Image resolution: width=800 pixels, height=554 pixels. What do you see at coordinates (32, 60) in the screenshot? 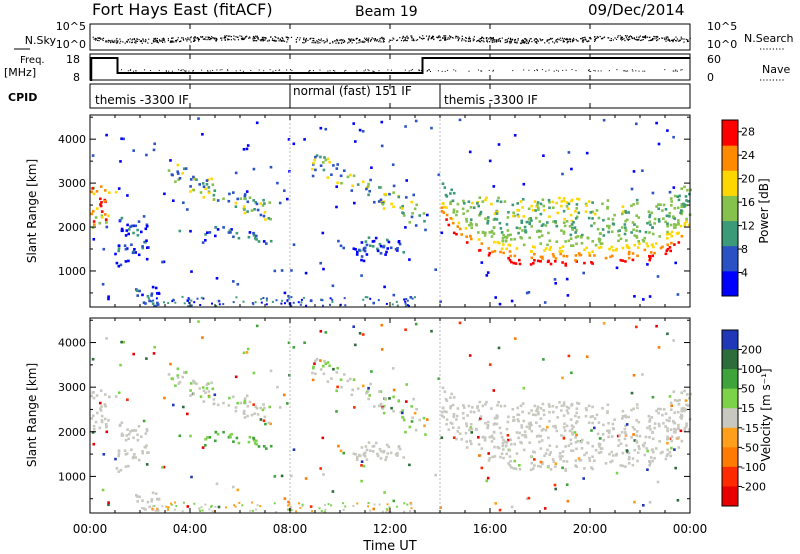
I see `freq-label-top: Freq.` at bounding box center [32, 60].